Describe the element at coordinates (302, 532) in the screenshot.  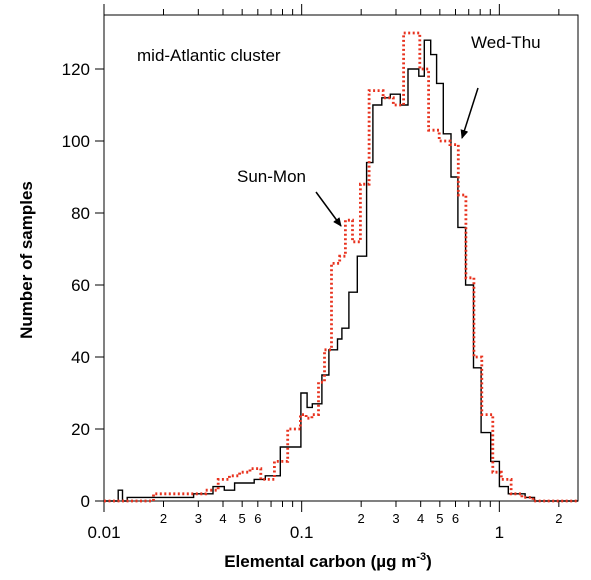
I see `x-major-tick-label: 0.1` at that location.